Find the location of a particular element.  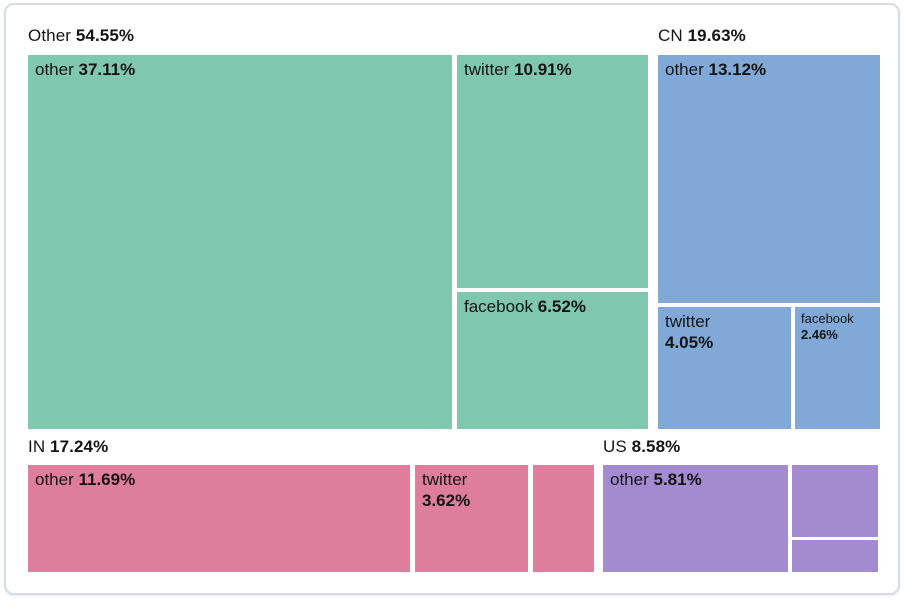

treemap-cell-in-twitter: twitter 3.62% is located at coordinates (471, 518).